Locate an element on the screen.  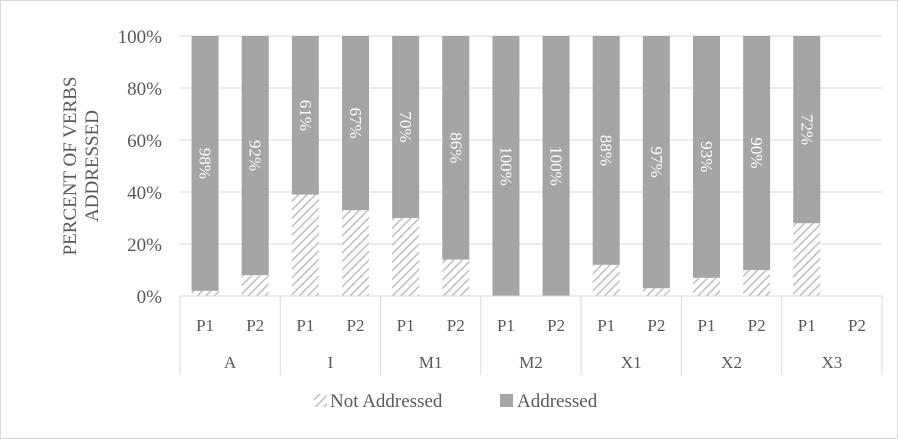
legend-swatch-not-addressed is located at coordinates (320, 400).